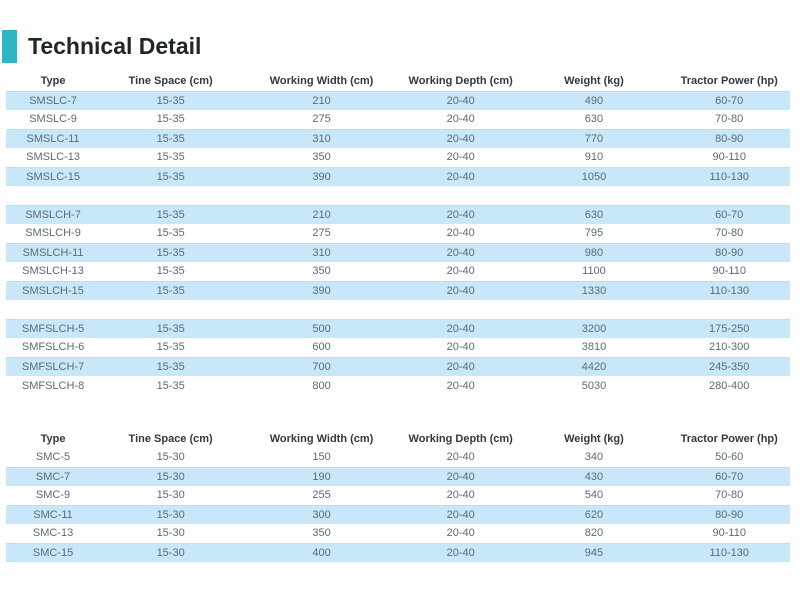 The height and width of the screenshot is (600, 800). Describe the element at coordinates (398, 119) in the screenshot. I see `table-row: SMSLC-9 15-35 275 20-40 630 70-80` at that location.